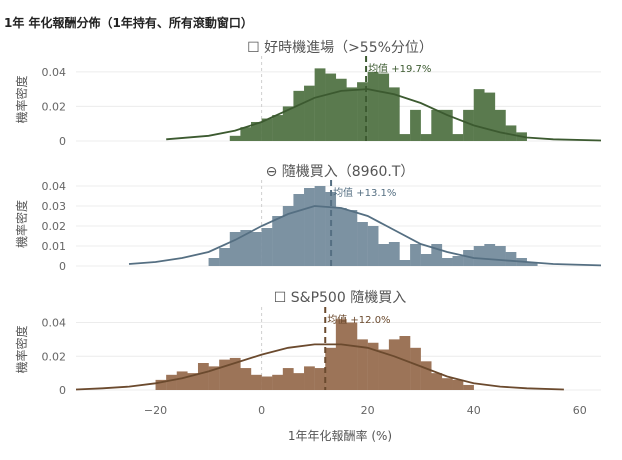 The height and width of the screenshot is (460, 622). What do you see at coordinates (128, 23) in the screenshot?
I see `figure-title: 1年 年化報酬分佈（1年持有、所有滾動窗口）` at bounding box center [128, 23].